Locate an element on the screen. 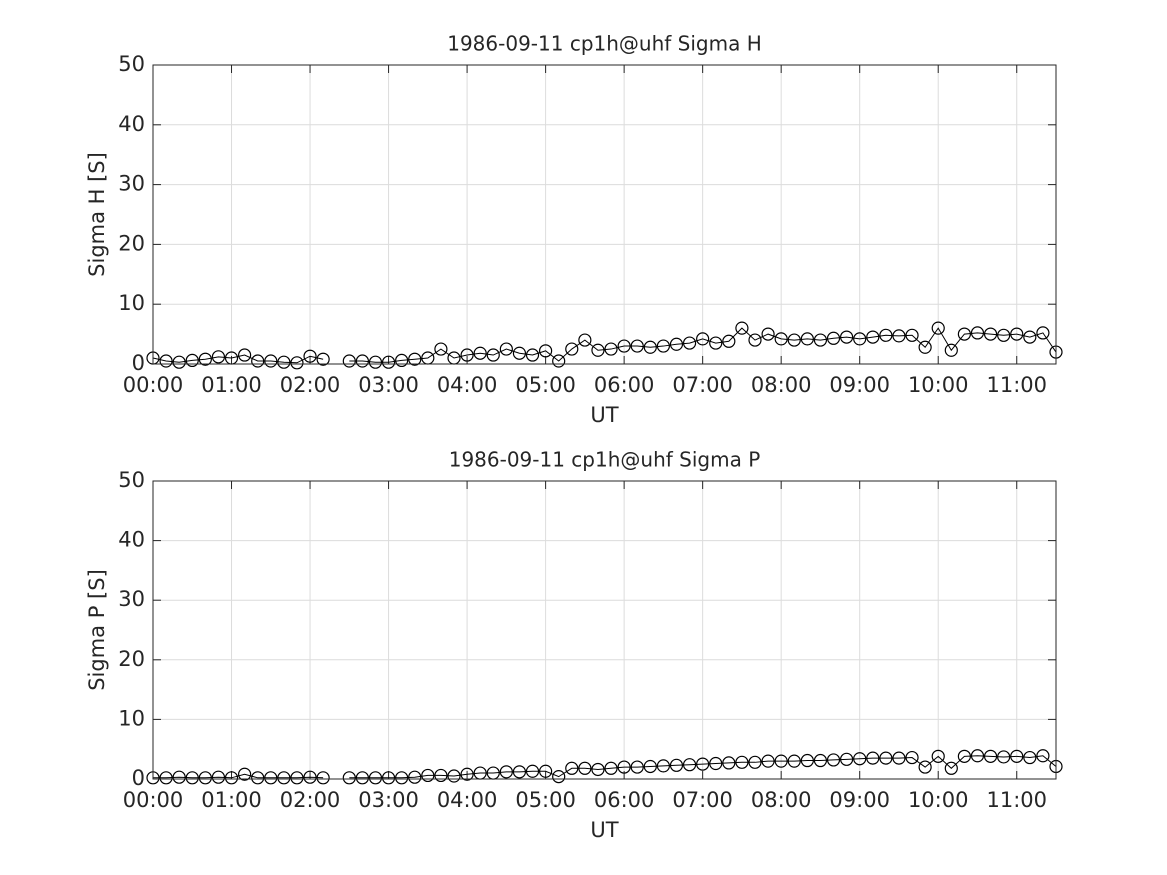 The image size is (1167, 875). y-axis-label: Sigma H [S] is located at coordinates (97, 214).